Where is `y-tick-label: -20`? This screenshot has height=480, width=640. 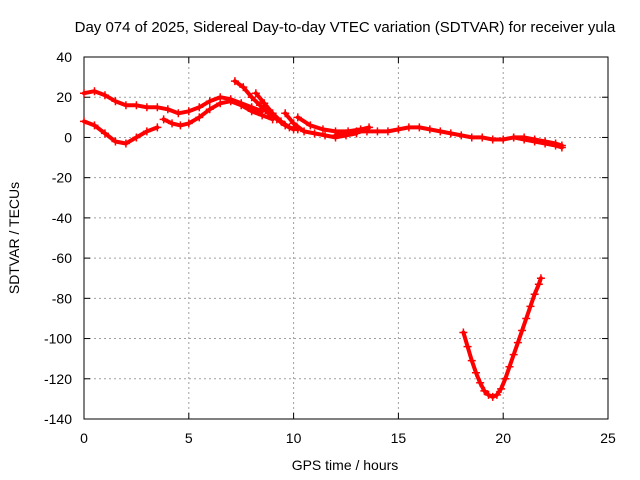 y-tick-label: -20 is located at coordinates (62, 178).